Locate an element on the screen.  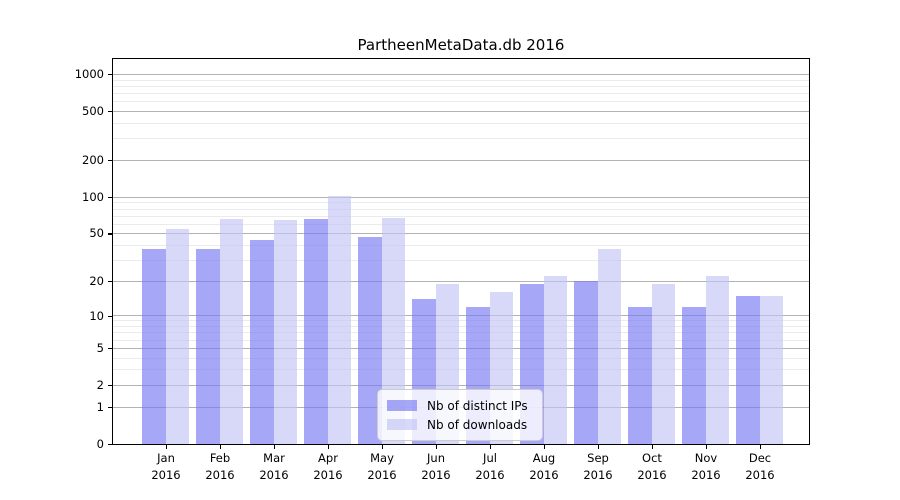
bar-downloads-jan is located at coordinates (177, 336).